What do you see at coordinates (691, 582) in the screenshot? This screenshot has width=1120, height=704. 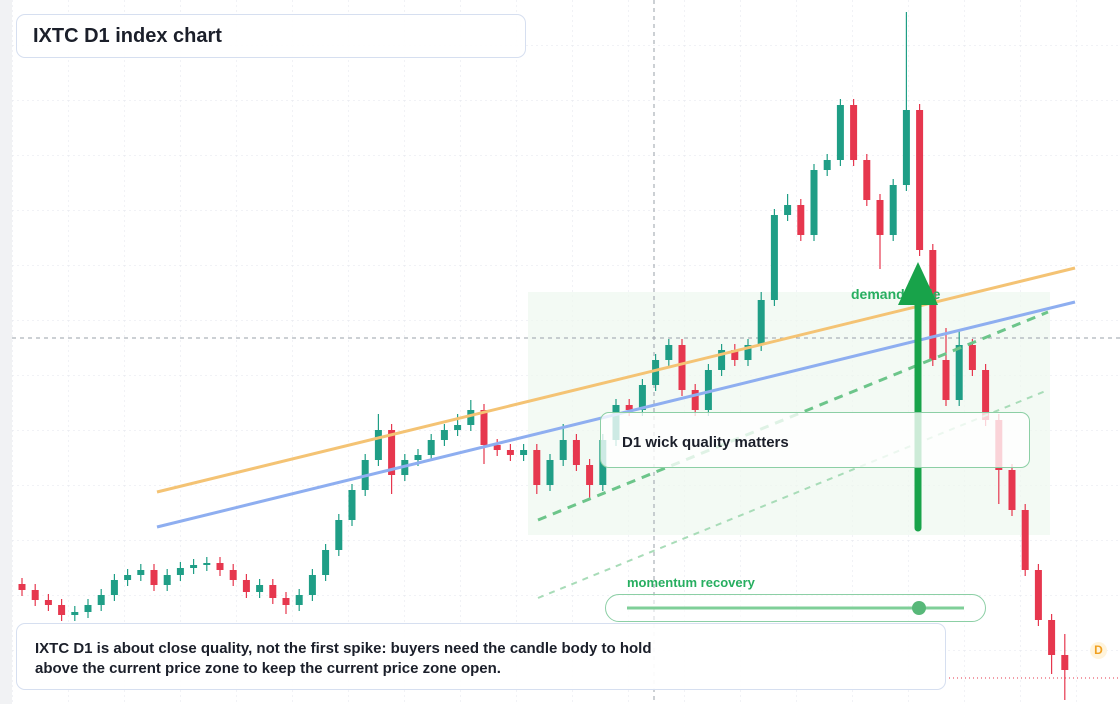 I see `momentum-label: momentum recovery` at bounding box center [691, 582].